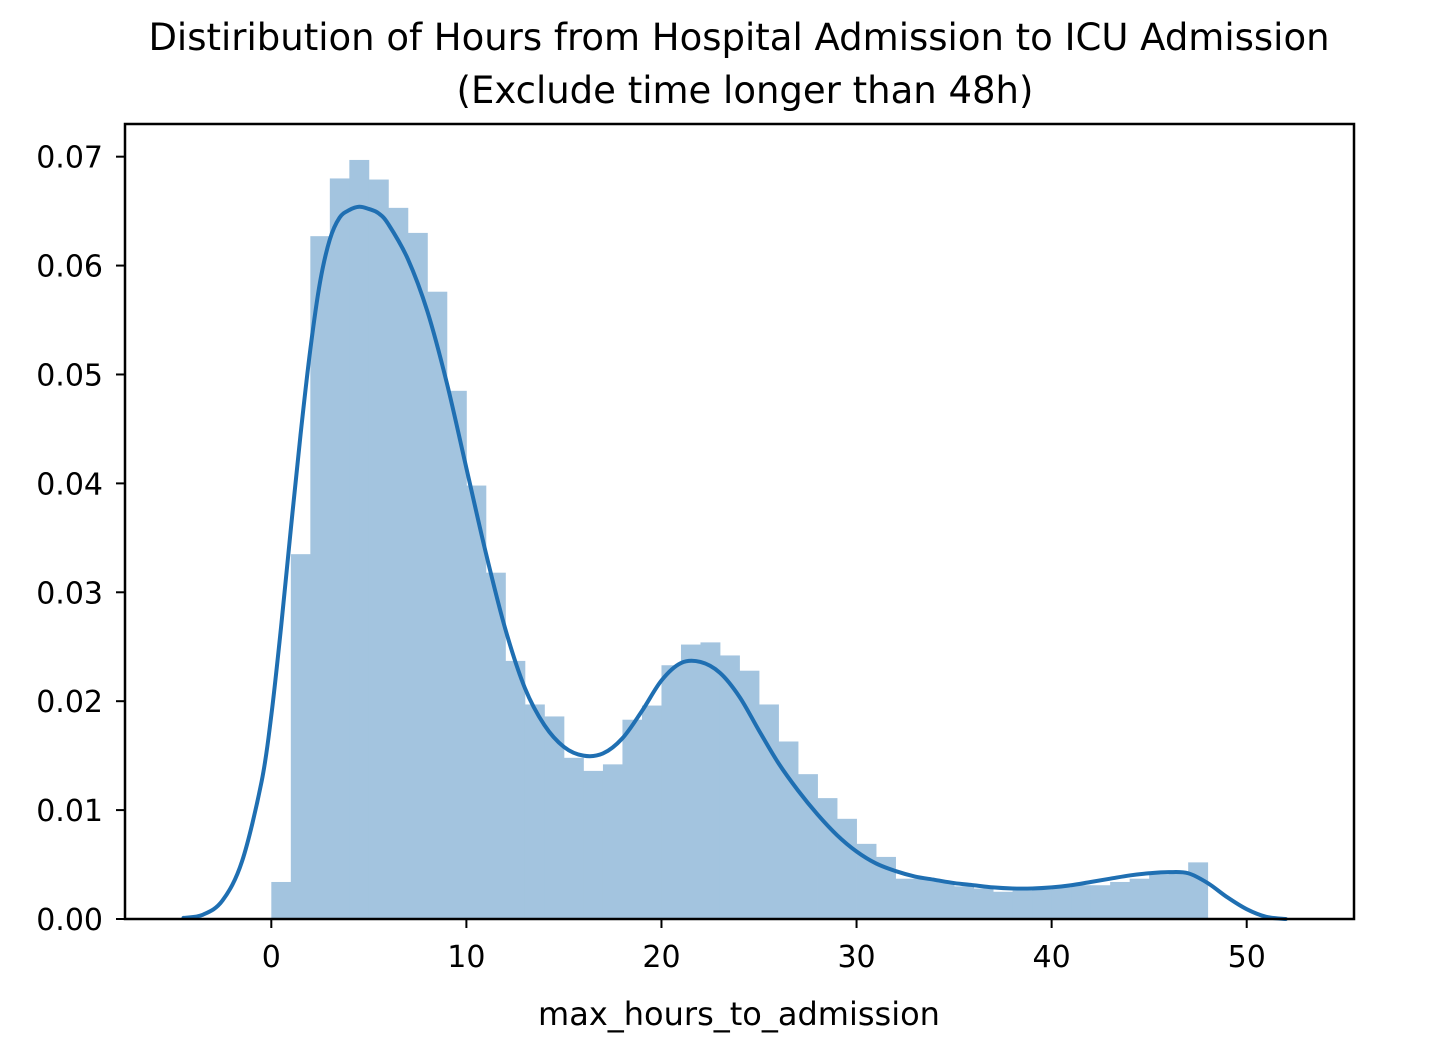  Describe the element at coordinates (466, 957) in the screenshot. I see `x-tick-label: 10` at that location.